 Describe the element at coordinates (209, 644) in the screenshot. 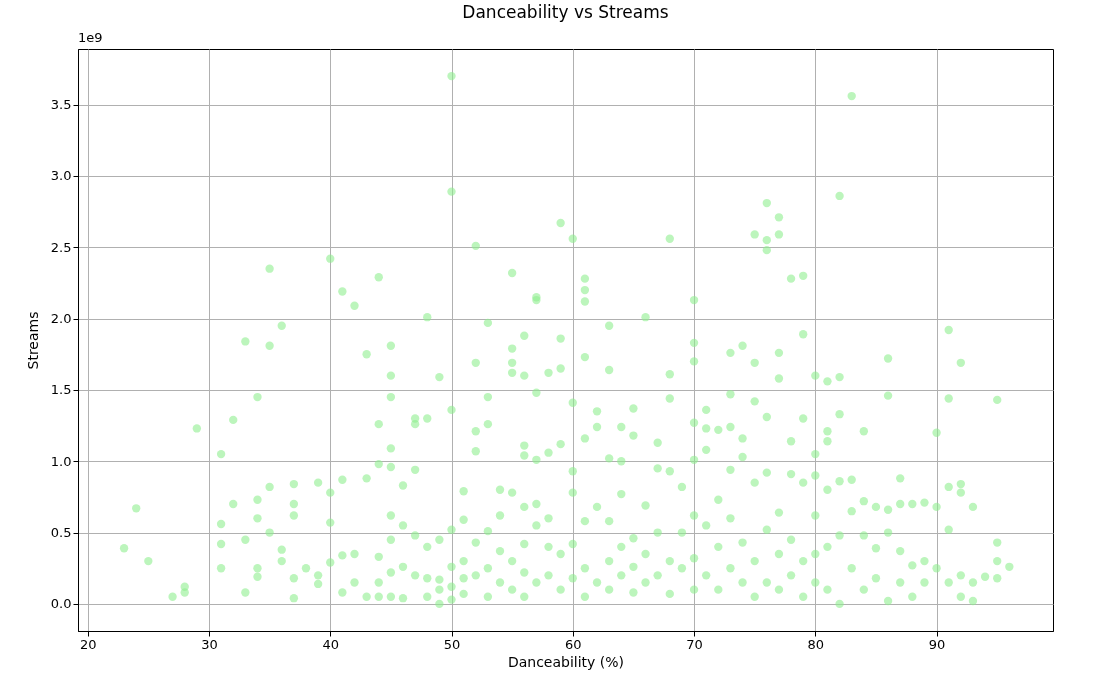

I see `x-tick-label: 30` at that location.